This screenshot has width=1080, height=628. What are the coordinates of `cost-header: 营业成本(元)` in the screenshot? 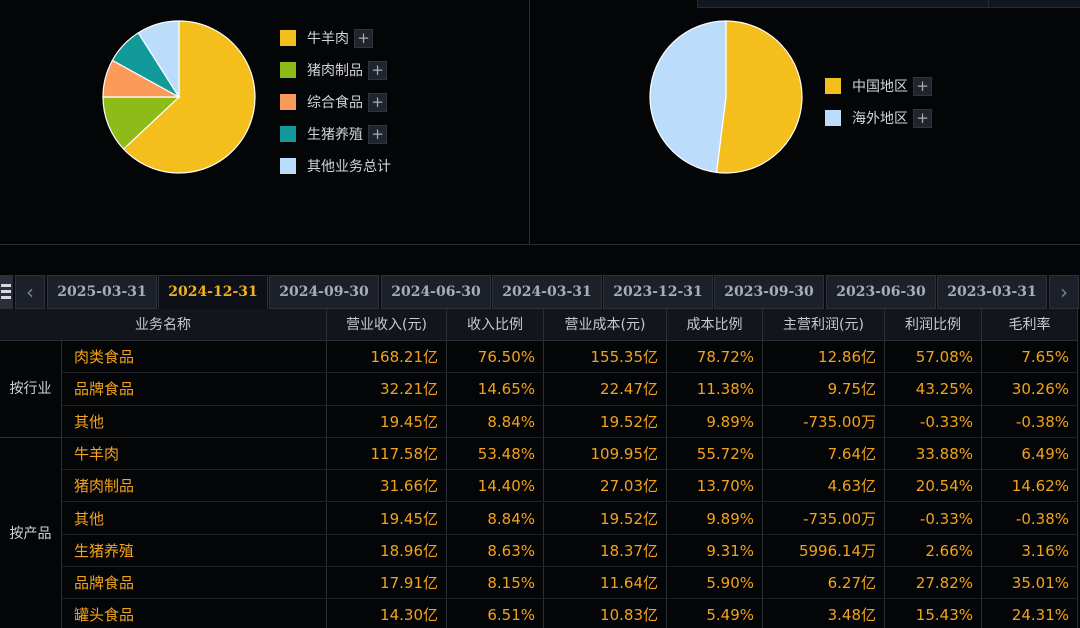 It's located at (605, 325).